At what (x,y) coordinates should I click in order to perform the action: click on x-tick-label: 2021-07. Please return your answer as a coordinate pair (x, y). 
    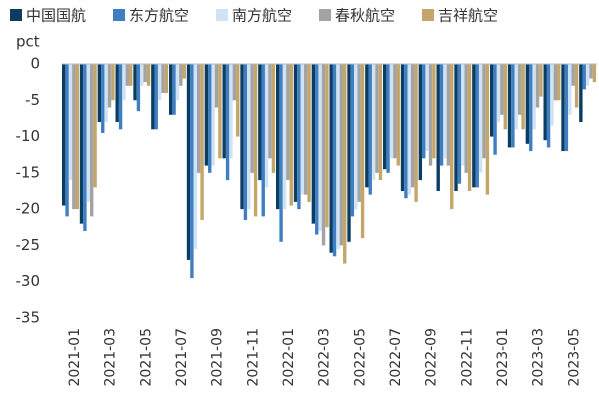
    Looking at the image, I should click on (182, 357).